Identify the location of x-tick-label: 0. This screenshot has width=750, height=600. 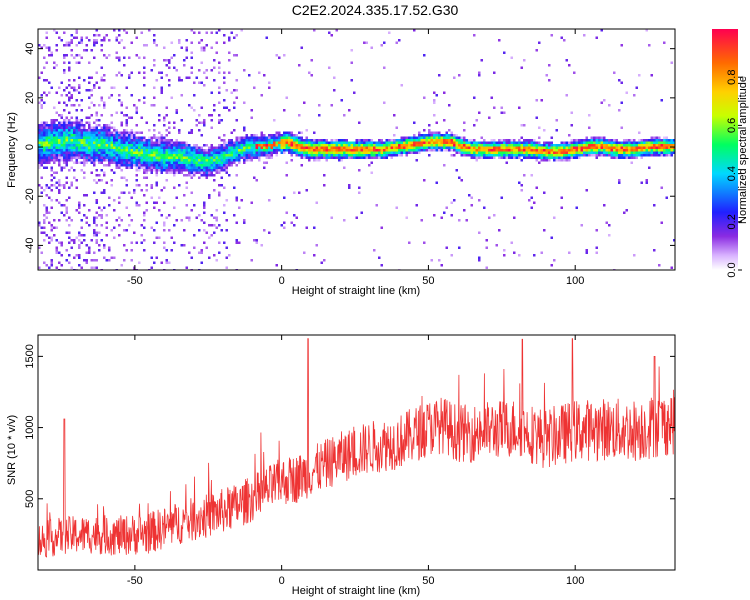
(282, 581).